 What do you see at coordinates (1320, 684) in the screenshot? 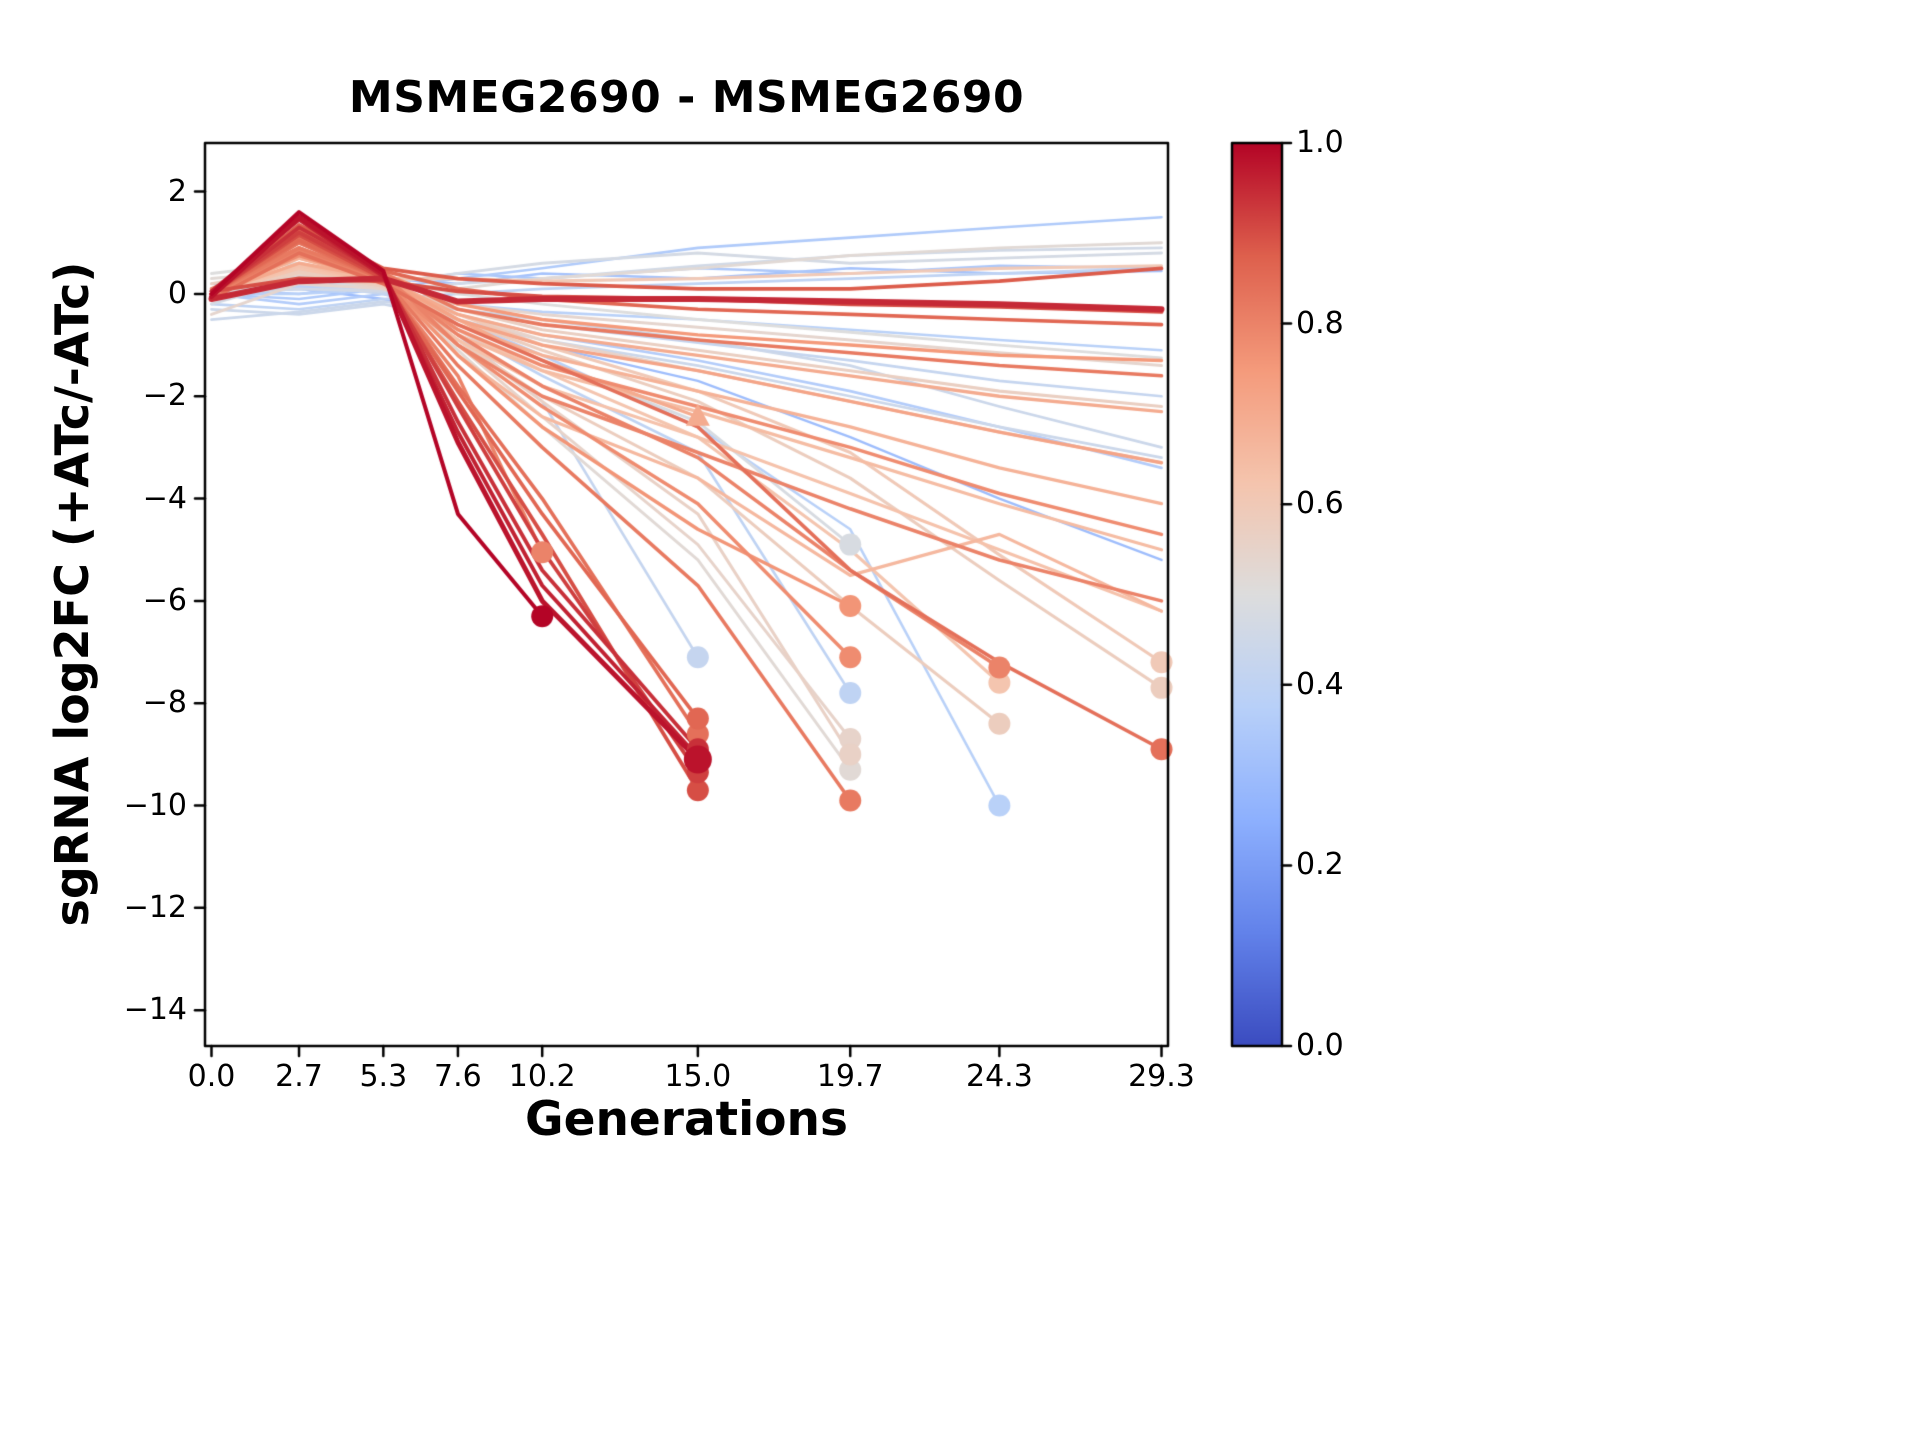
I see `colorbar-tick-label: 0.4` at bounding box center [1320, 684].